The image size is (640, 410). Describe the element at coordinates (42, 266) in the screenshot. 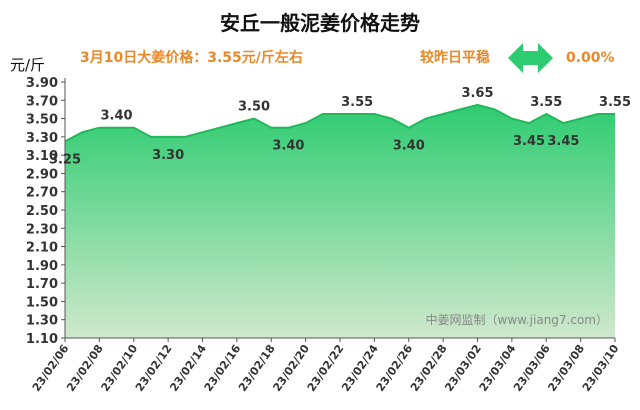

I see `y-tick-label: 1.90` at that location.